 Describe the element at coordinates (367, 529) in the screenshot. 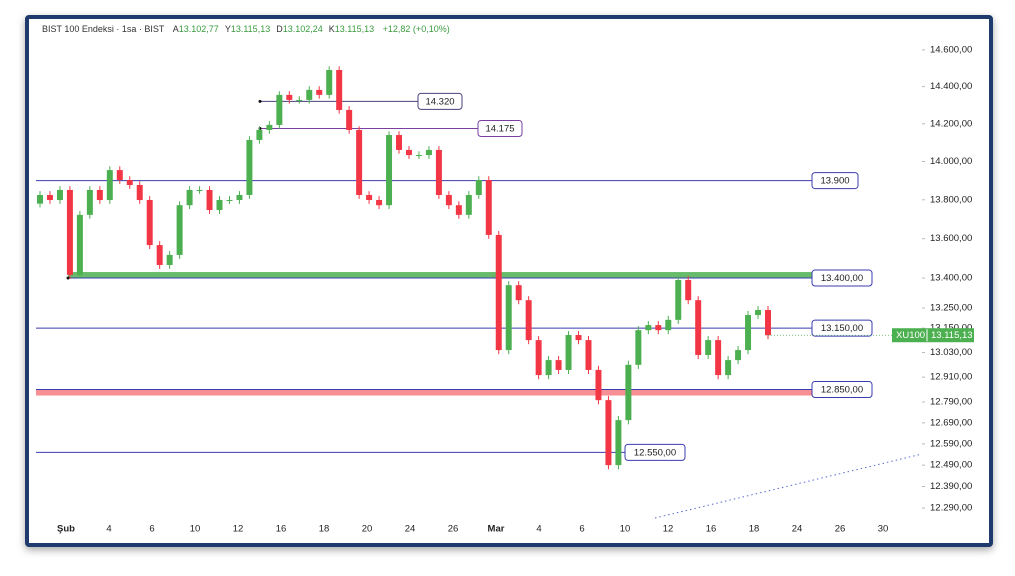

I see `x-tick-label: 20` at that location.